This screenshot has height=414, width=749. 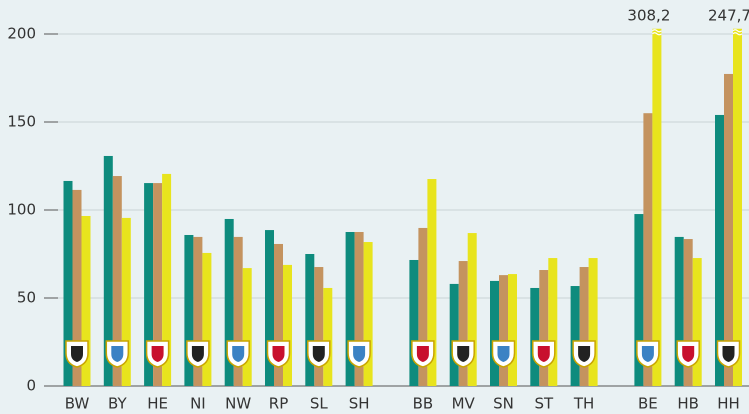 I want to click on y-tick-label: 200, so click(x=21, y=34).